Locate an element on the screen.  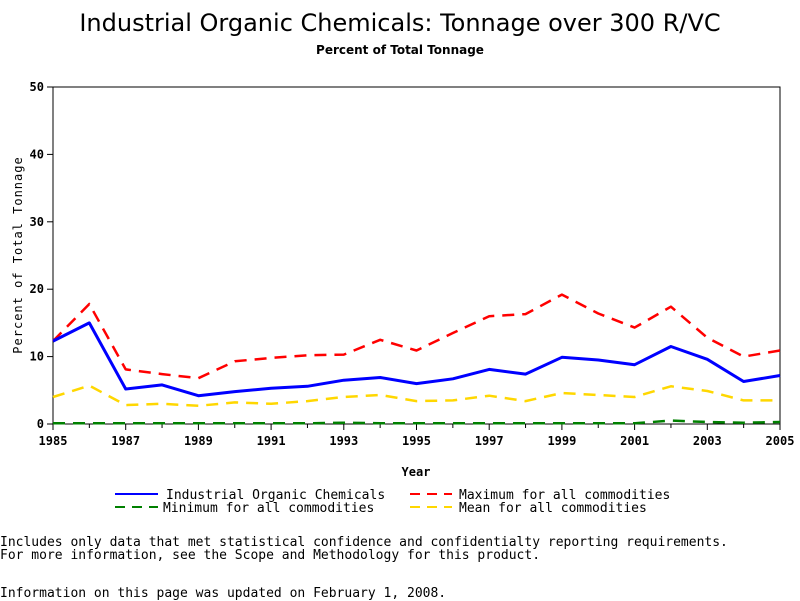
legend-label: Maximum for all commodities is located at coordinates (564, 495).